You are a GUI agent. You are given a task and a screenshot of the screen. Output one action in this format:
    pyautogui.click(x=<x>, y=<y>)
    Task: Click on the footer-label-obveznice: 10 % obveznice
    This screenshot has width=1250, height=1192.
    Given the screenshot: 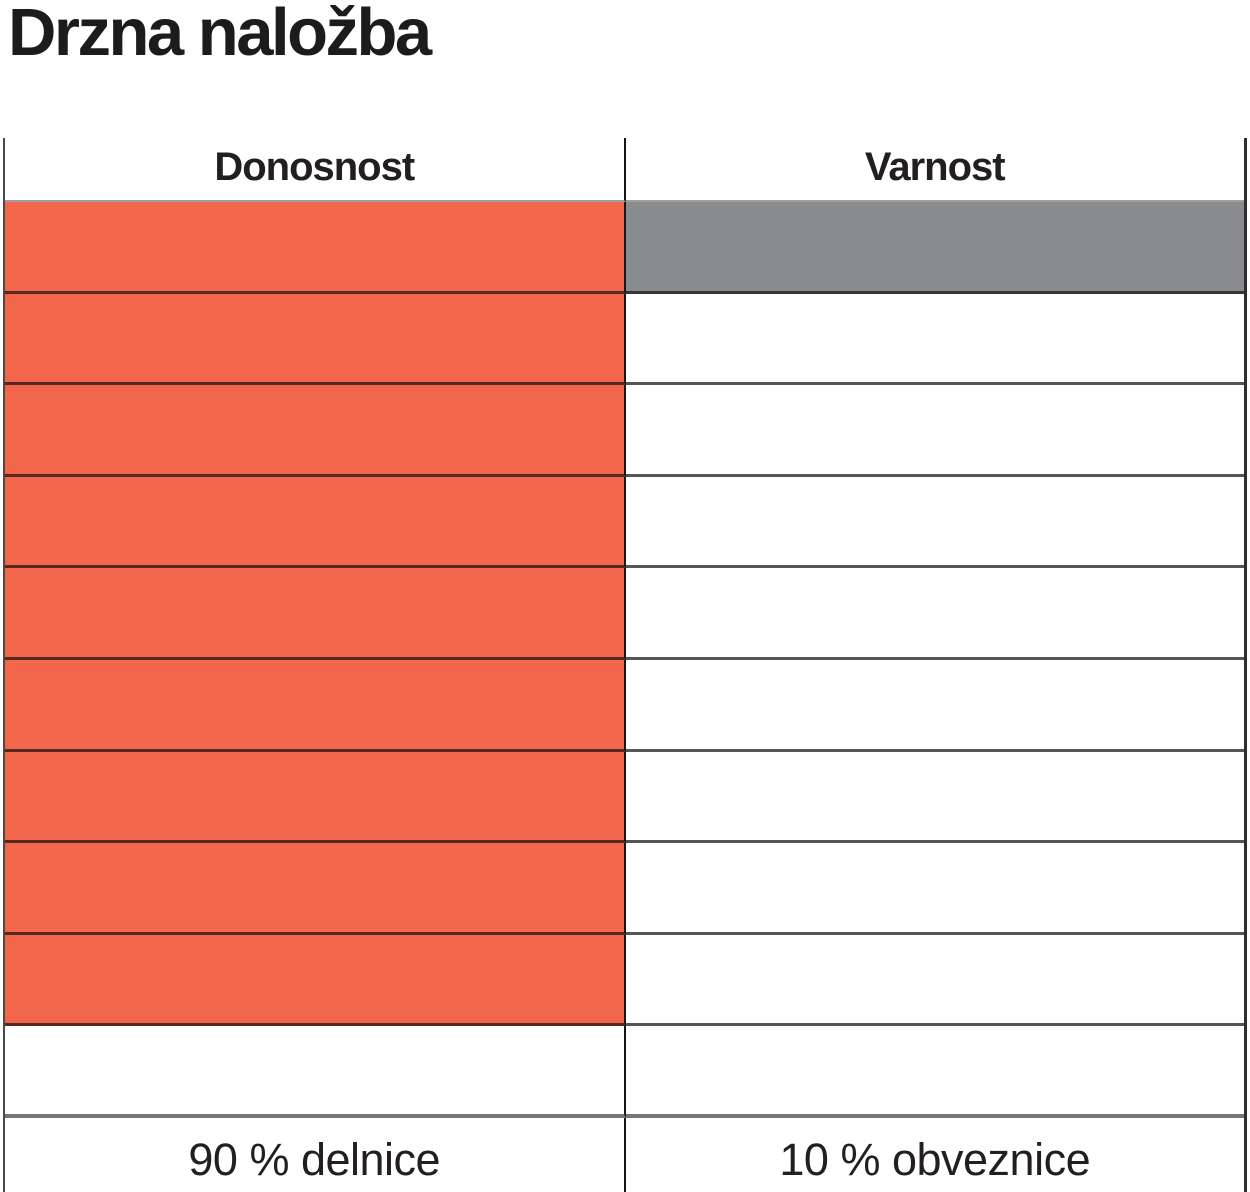 What is the action you would take?
    pyautogui.click(x=934, y=1154)
    